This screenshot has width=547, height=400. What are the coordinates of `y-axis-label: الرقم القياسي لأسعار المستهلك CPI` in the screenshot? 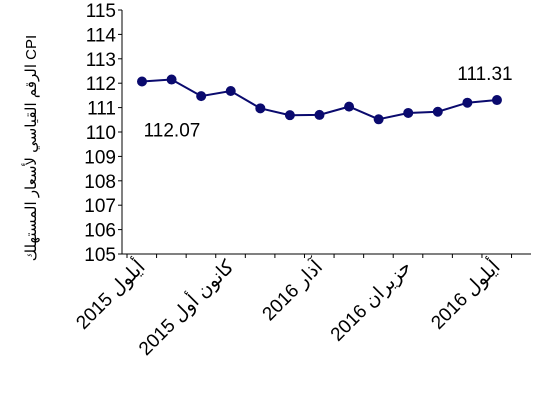 It's located at (31, 148).